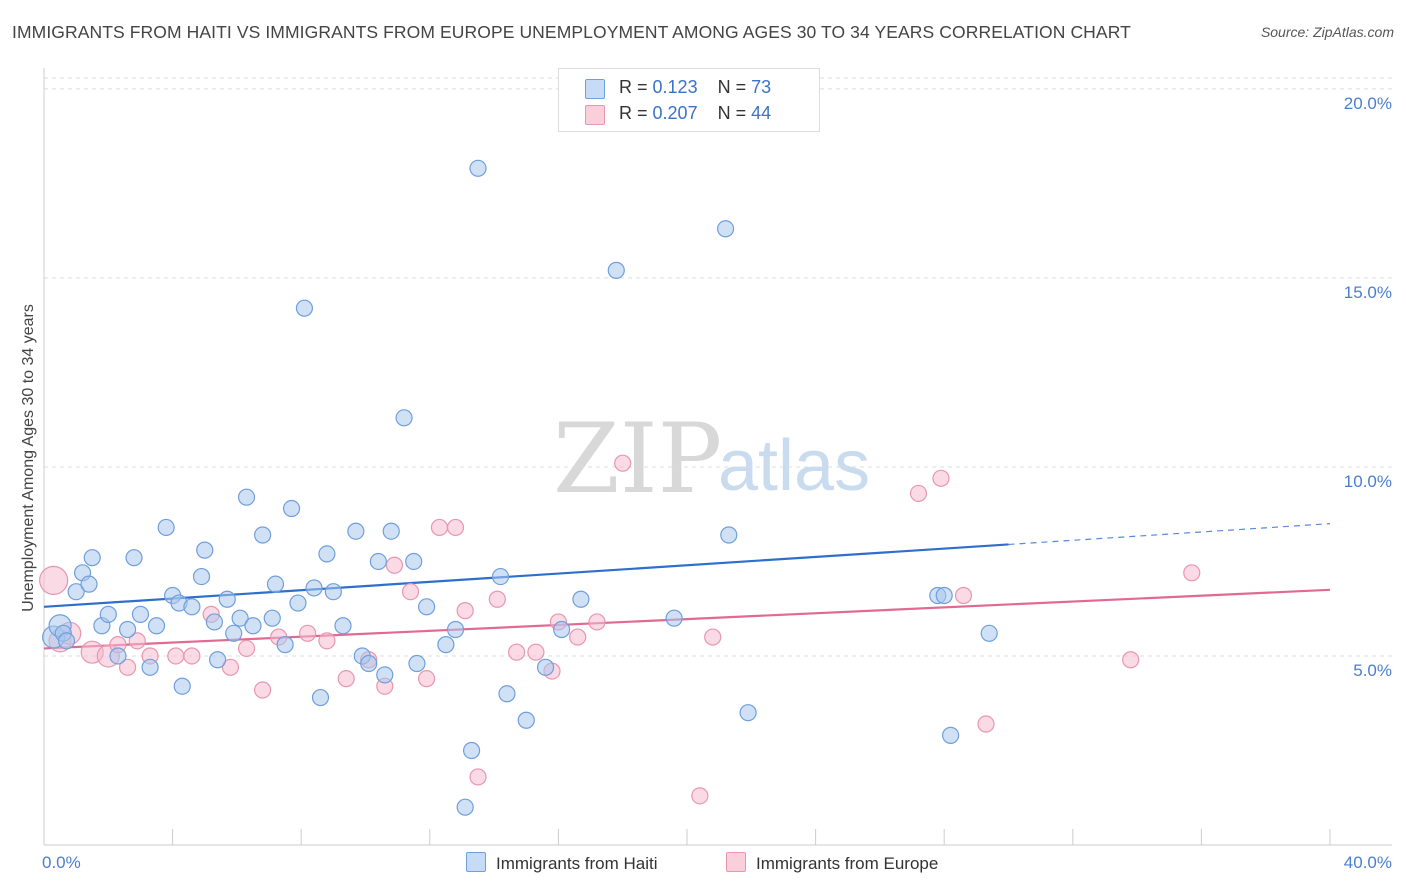 Image resolution: width=1406 pixels, height=892 pixels. What do you see at coordinates (689, 100) in the screenshot?
I see `correlation-legend: R = 0.123 N = 73 R = 0.207 N = 44` at bounding box center [689, 100].